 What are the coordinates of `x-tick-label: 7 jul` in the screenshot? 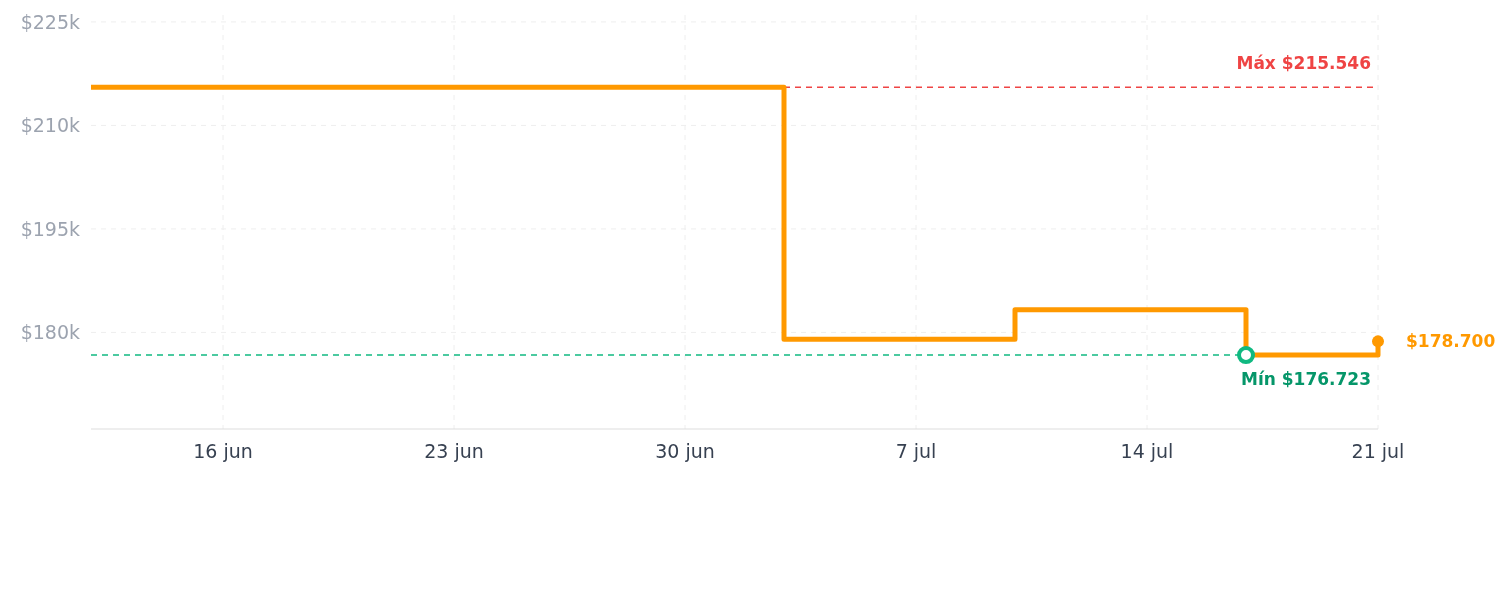 It's located at (916, 451).